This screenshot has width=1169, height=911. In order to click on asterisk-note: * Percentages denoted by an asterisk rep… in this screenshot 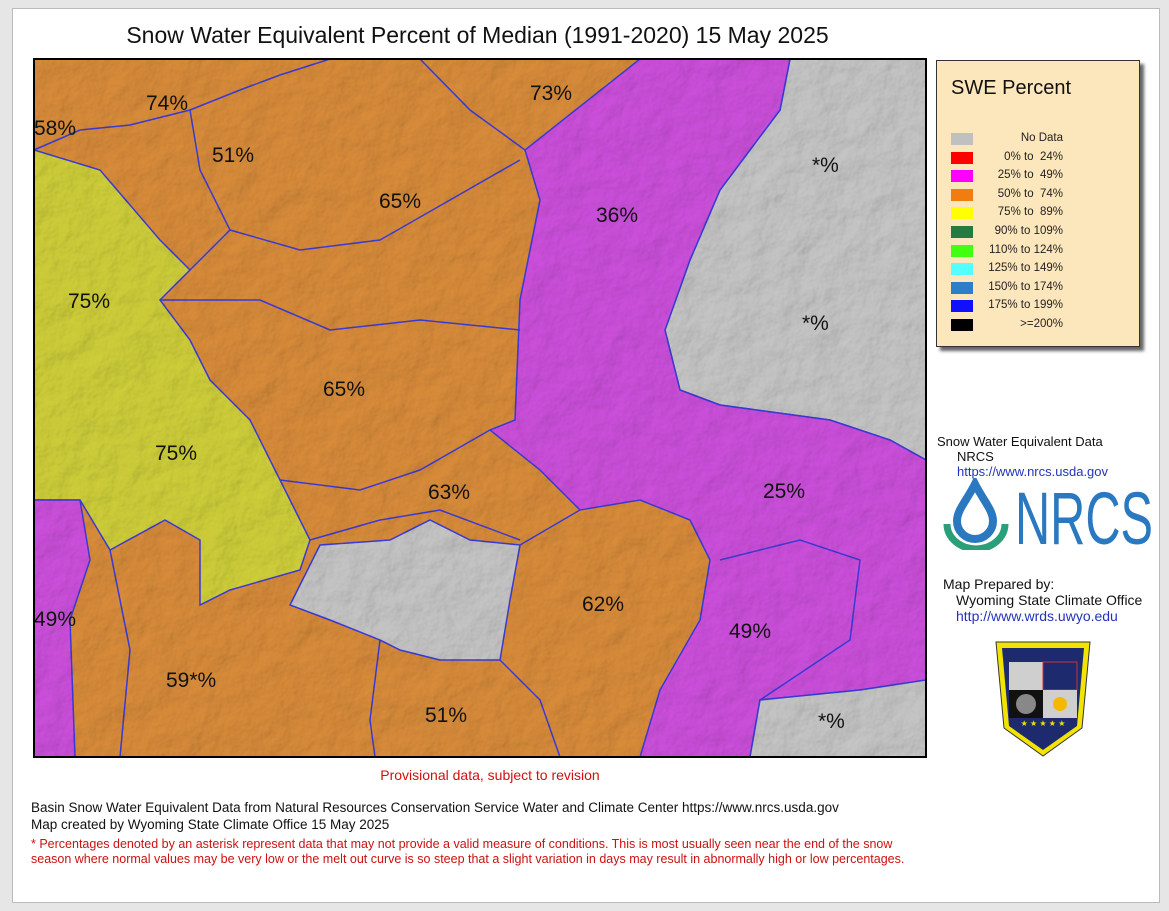, I will do `click(468, 851)`.